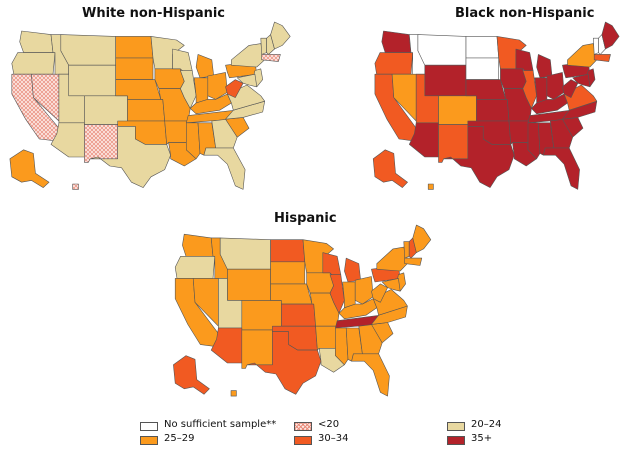 This screenshot has height=452, width=624. I want to click on legend-label-35-plus: 35+, so click(482, 438).